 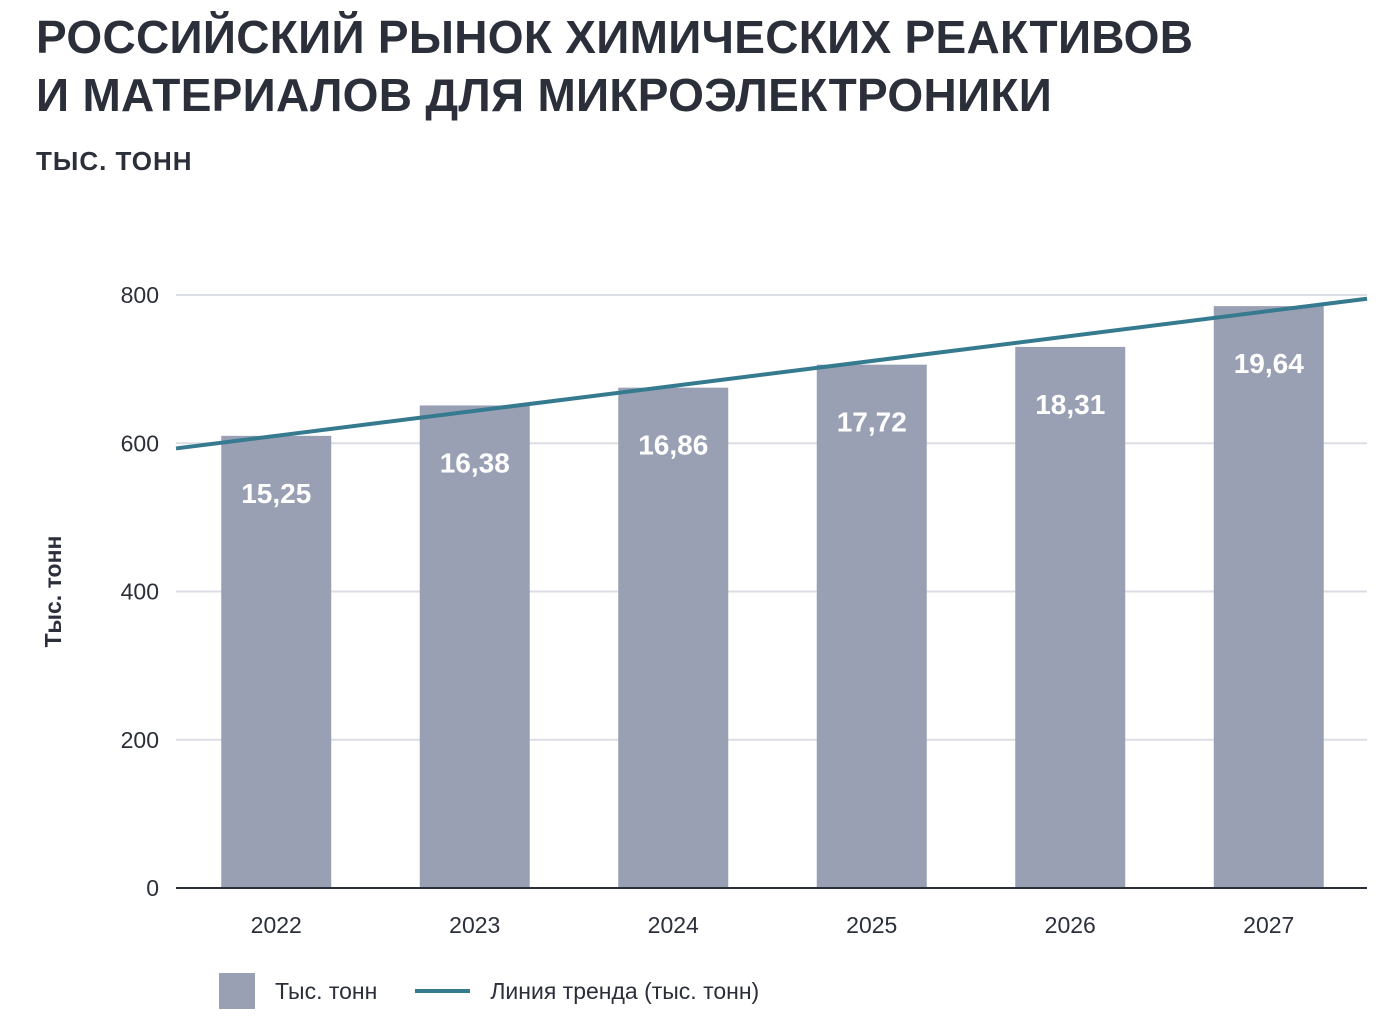 What do you see at coordinates (1268, 597) in the screenshot?
I see `bar-2027` at bounding box center [1268, 597].